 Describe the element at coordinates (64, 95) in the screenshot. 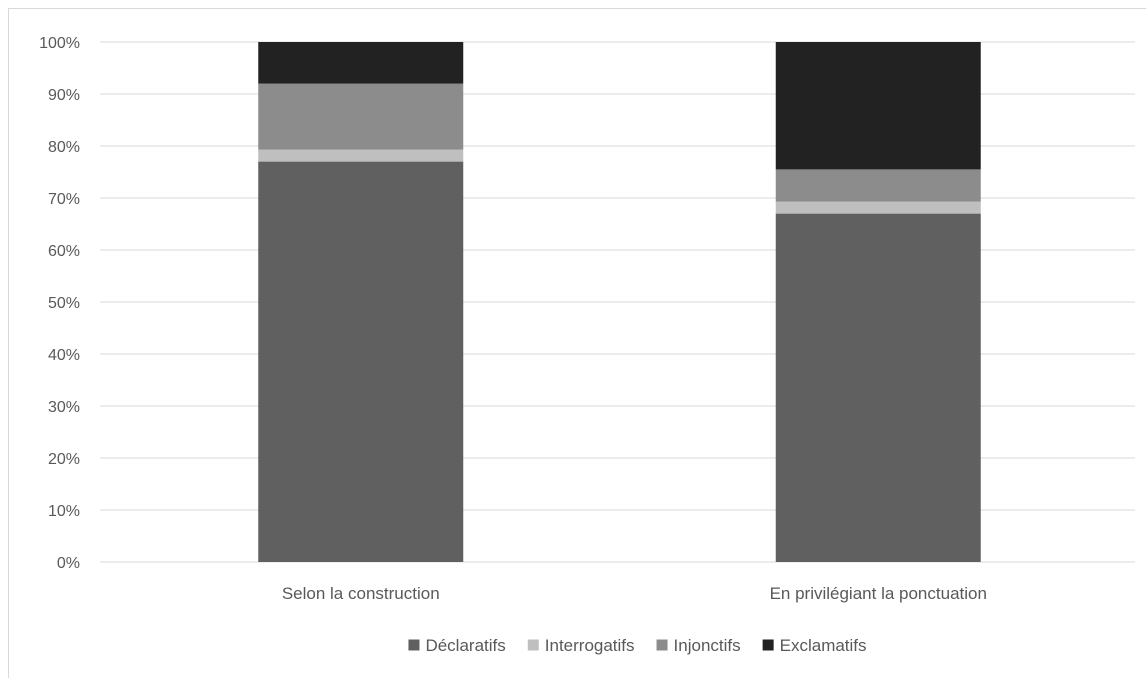

I see `y-tick-label: 90%` at that location.